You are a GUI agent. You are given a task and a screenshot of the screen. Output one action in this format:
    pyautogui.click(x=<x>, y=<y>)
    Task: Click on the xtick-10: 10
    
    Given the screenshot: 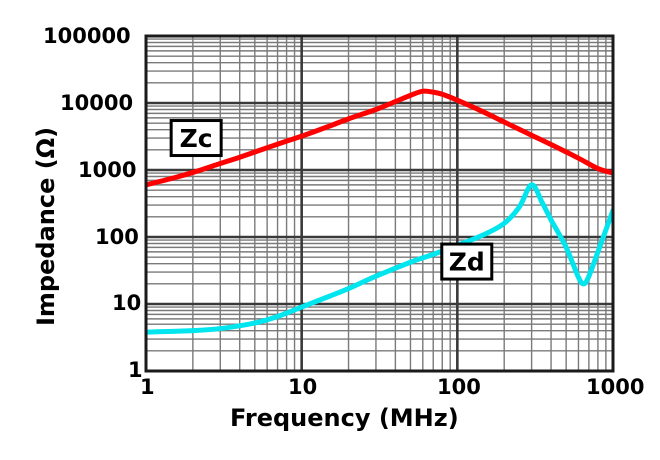 What is the action you would take?
    pyautogui.click(x=303, y=387)
    